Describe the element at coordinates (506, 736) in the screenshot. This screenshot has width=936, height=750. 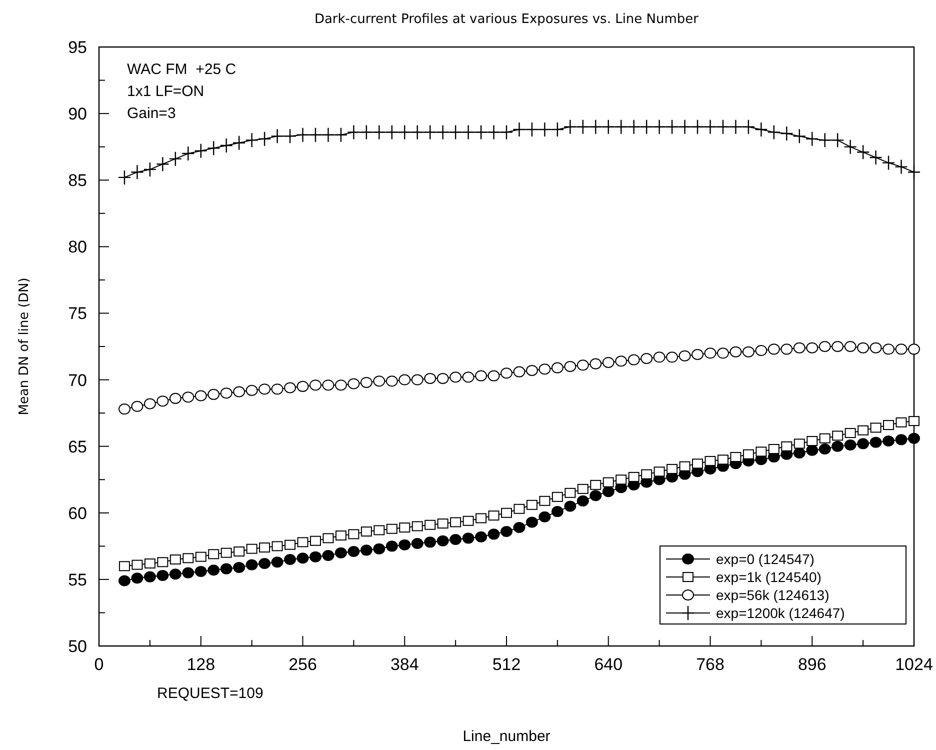
I see `x-axis-title: Line_number` at that location.